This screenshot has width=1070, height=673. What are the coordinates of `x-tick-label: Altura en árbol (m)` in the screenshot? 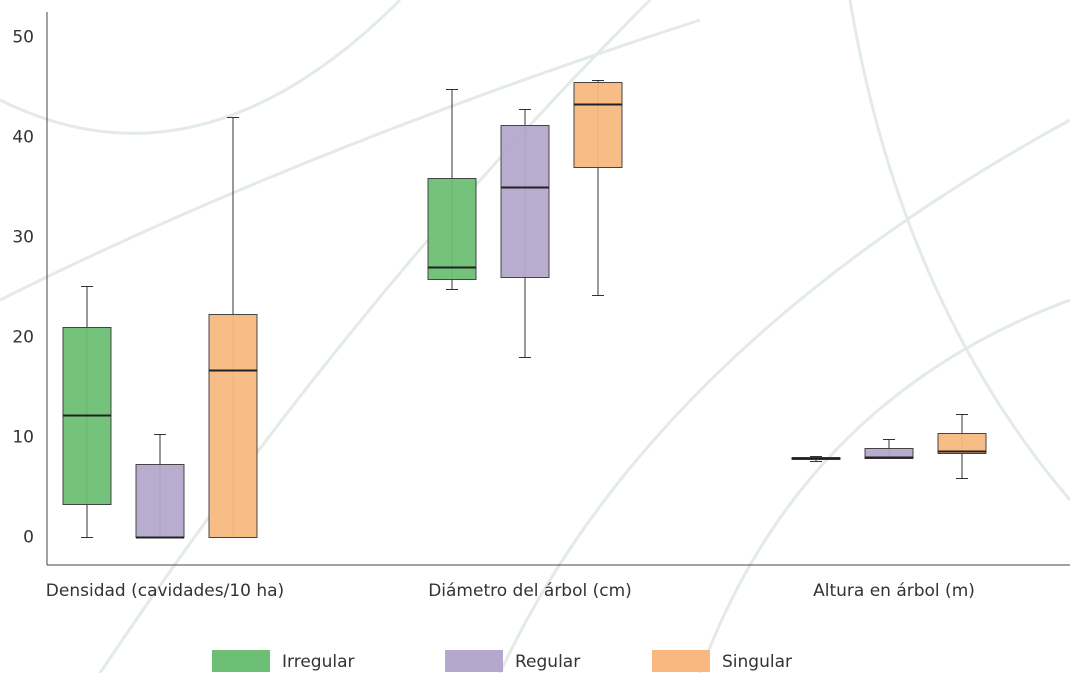 It's located at (894, 591).